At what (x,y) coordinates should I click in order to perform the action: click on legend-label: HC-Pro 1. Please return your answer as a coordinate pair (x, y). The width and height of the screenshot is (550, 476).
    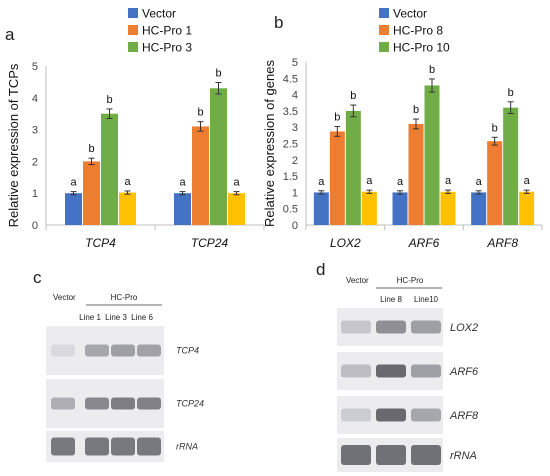
    Looking at the image, I should click on (167, 31).